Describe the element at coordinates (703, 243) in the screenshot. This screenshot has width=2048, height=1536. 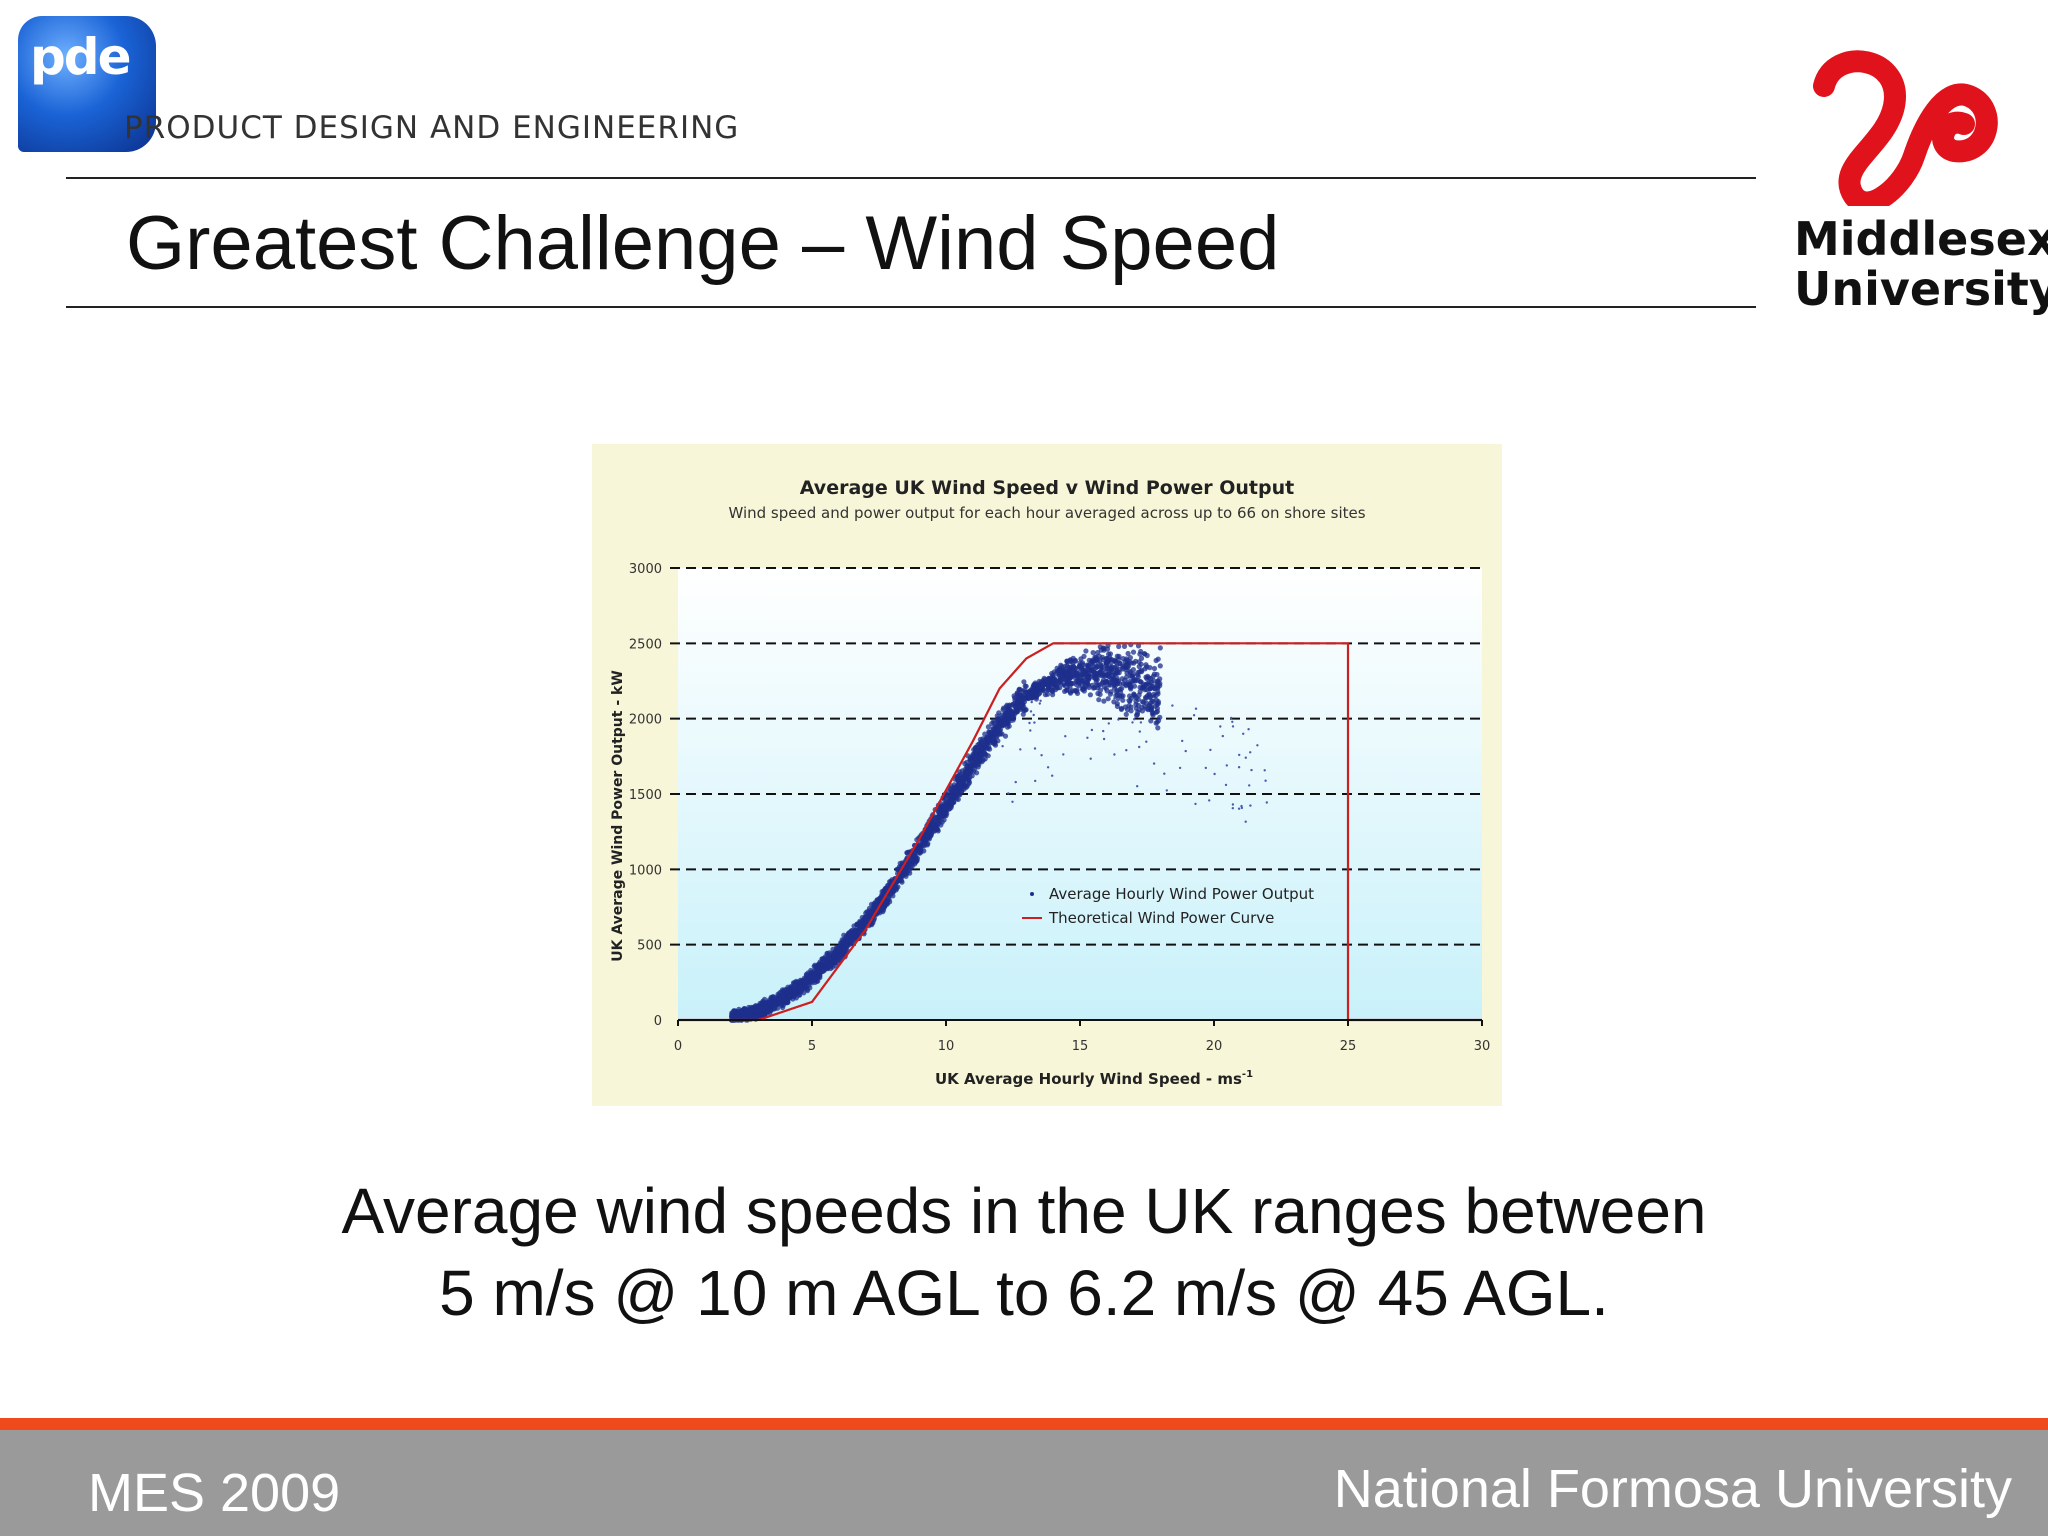
I see `slide-title: Greatest Challenge – Wind Speed` at that location.